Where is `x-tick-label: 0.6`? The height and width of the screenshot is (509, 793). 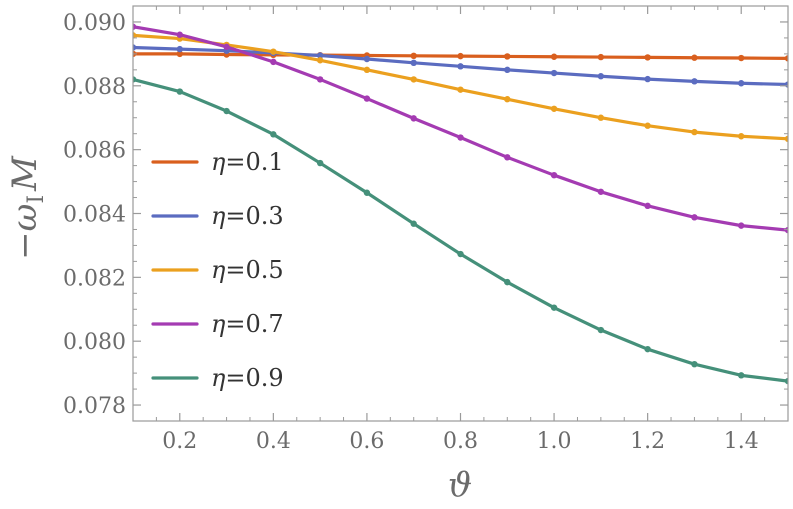
x-tick-label: 0.6 is located at coordinates (366, 441).